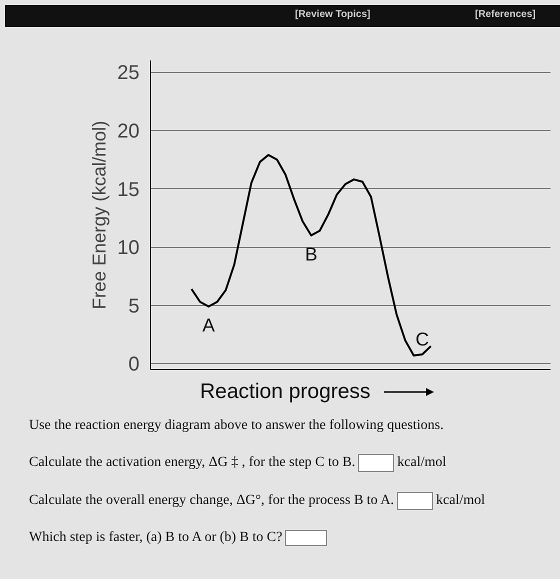 The height and width of the screenshot is (579, 560). I want to click on text: Calculate the overall energy change, ΔG°, for the process B to A., so click(211, 500).